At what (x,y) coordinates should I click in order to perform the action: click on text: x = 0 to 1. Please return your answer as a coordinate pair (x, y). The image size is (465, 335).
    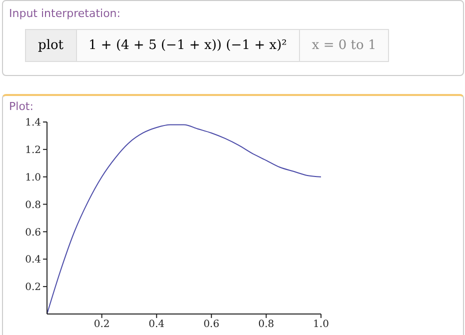
    Looking at the image, I should click on (344, 46).